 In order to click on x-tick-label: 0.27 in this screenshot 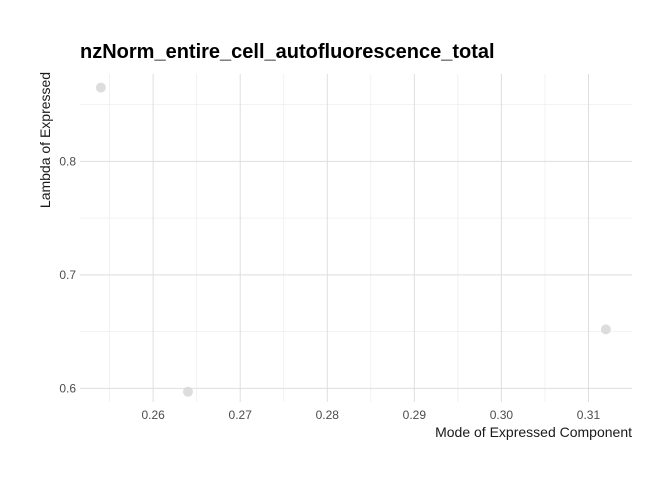, I will do `click(241, 415)`.